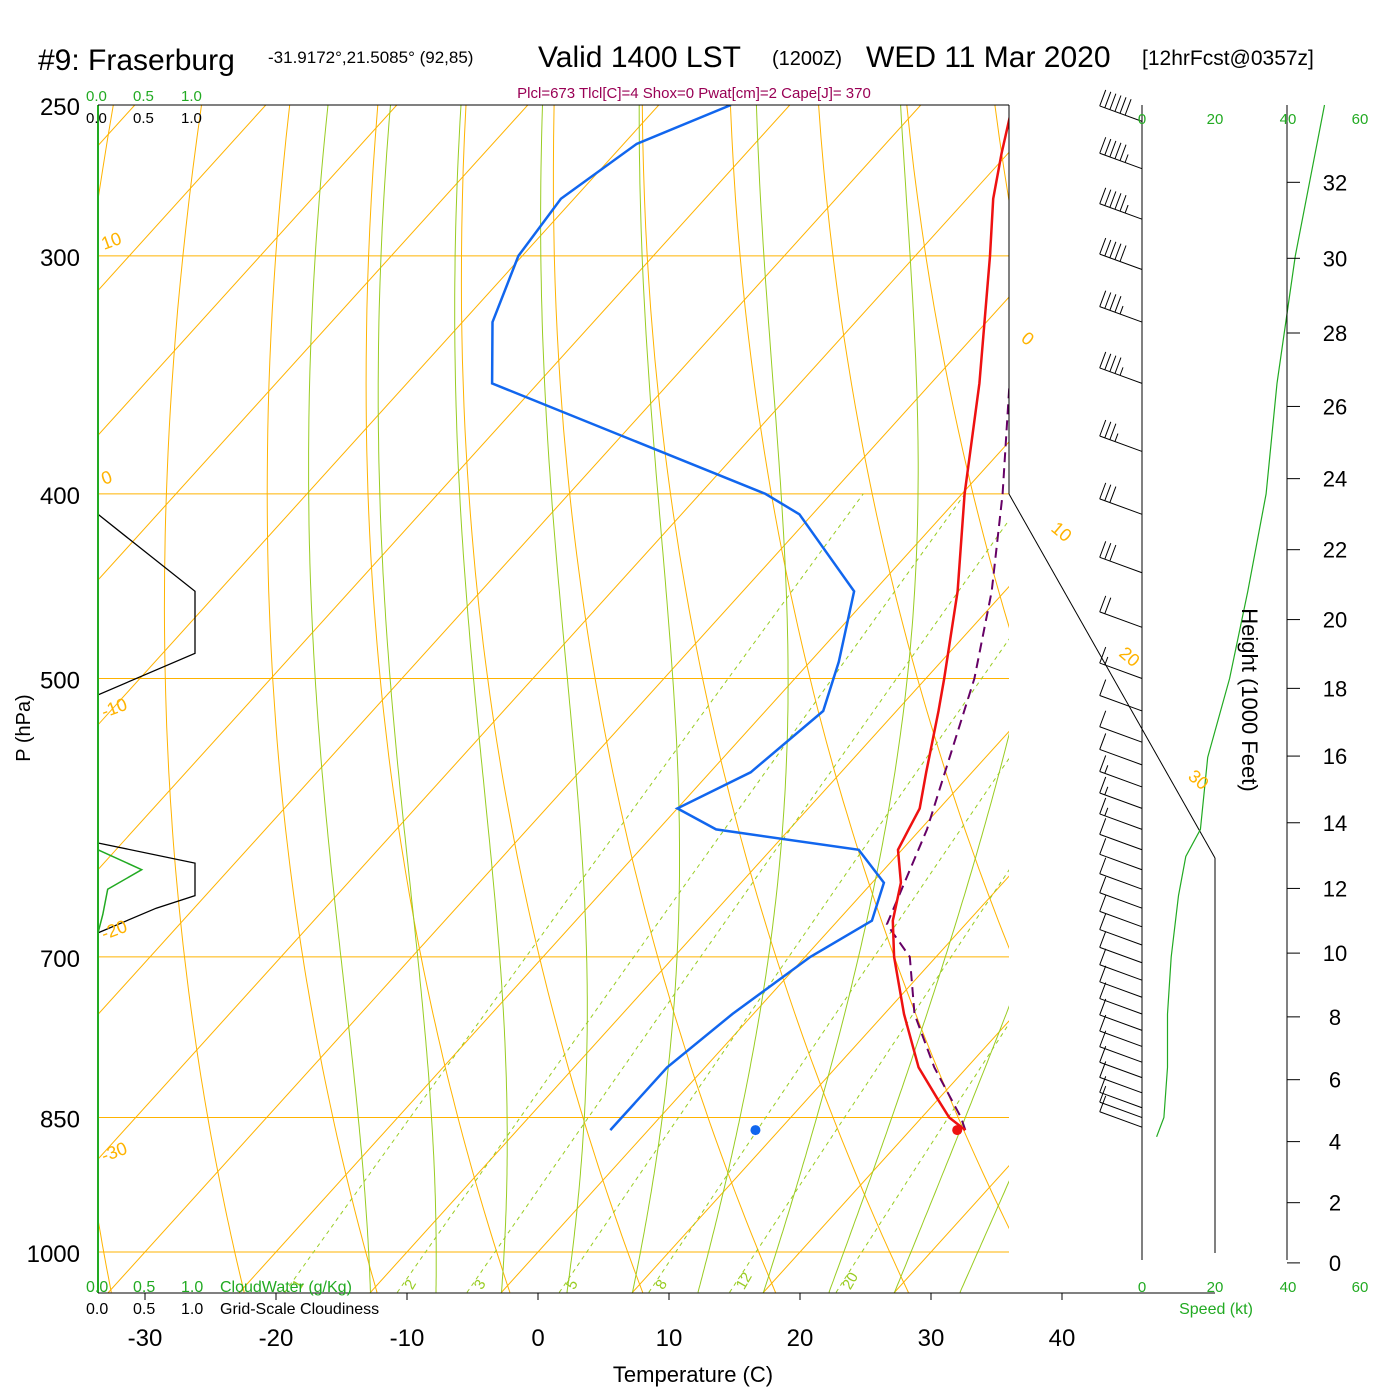 The width and height of the screenshot is (1400, 1400). What do you see at coordinates (1335, 479) in the screenshot?
I see `height-tick-label: 24` at bounding box center [1335, 479].